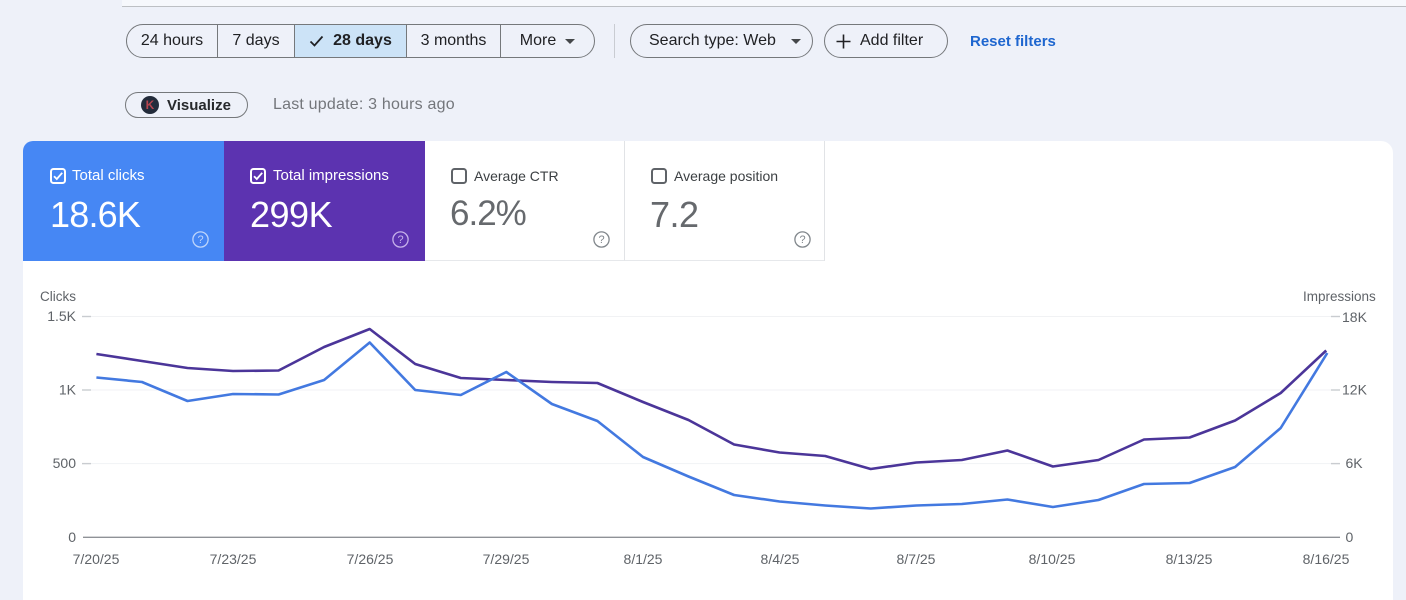 Image resolution: width=1406 pixels, height=600 pixels. What do you see at coordinates (643, 559) in the screenshot?
I see `svg-text: 8/1/25` at bounding box center [643, 559].